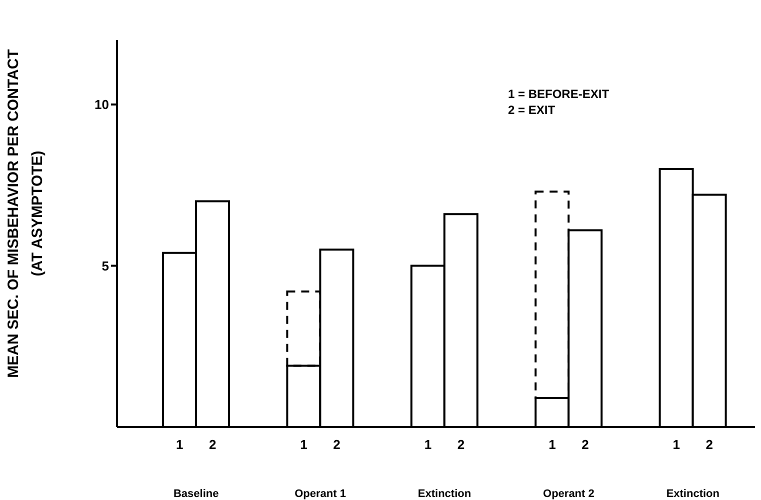 This screenshot has width=761, height=500. I want to click on y-tick-label: 5, so click(105, 266).